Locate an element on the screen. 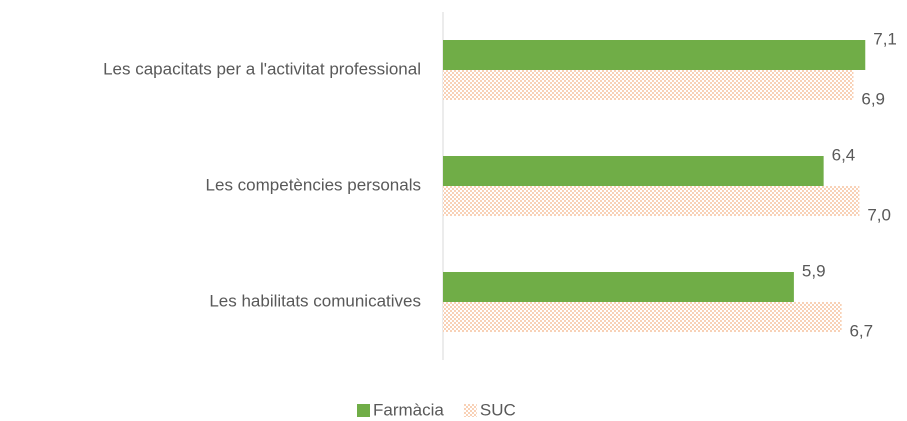  value-label: 5,9 is located at coordinates (814, 270).